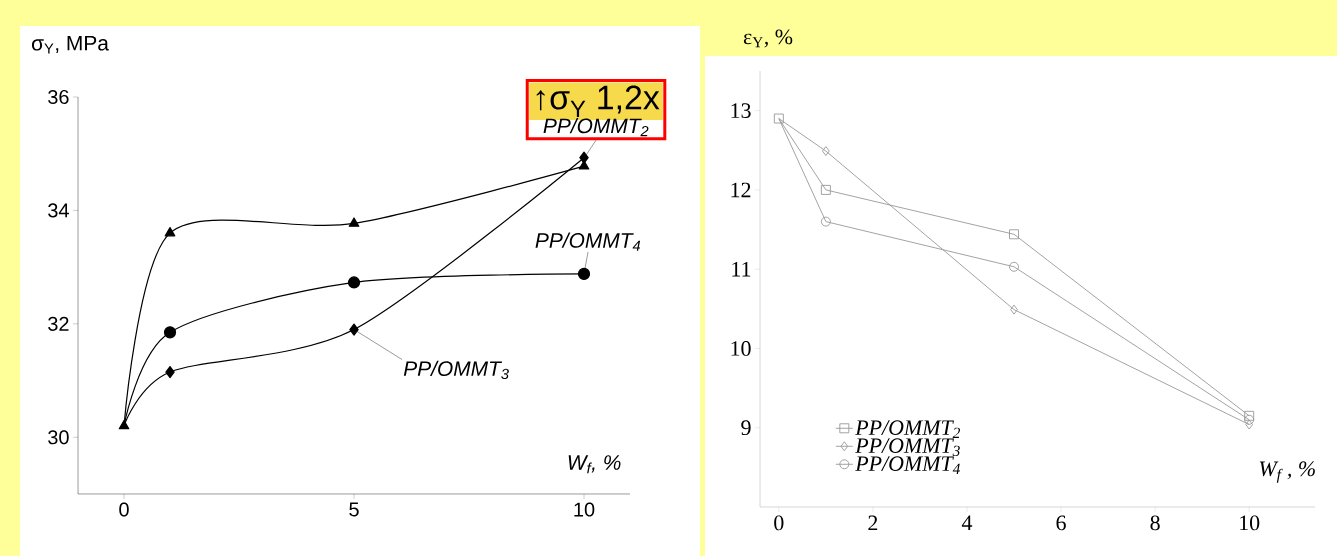  What do you see at coordinates (768, 38) in the screenshot?
I see `y-axis-title: ε$_{Y}$, %` at bounding box center [768, 38].